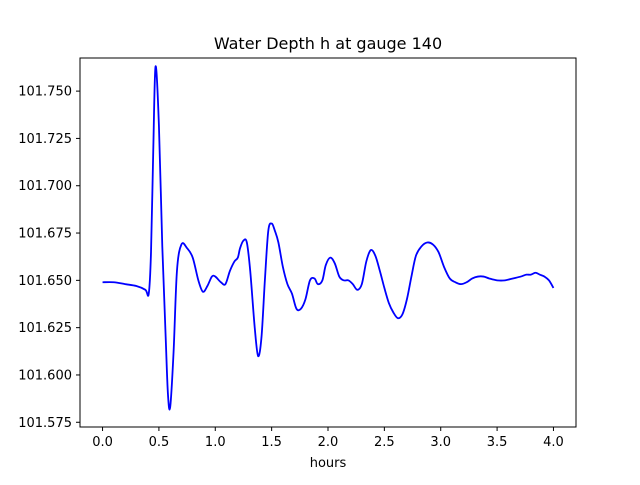 The image size is (640, 485). I want to click on x-tick-label: 3.5, so click(497, 442).